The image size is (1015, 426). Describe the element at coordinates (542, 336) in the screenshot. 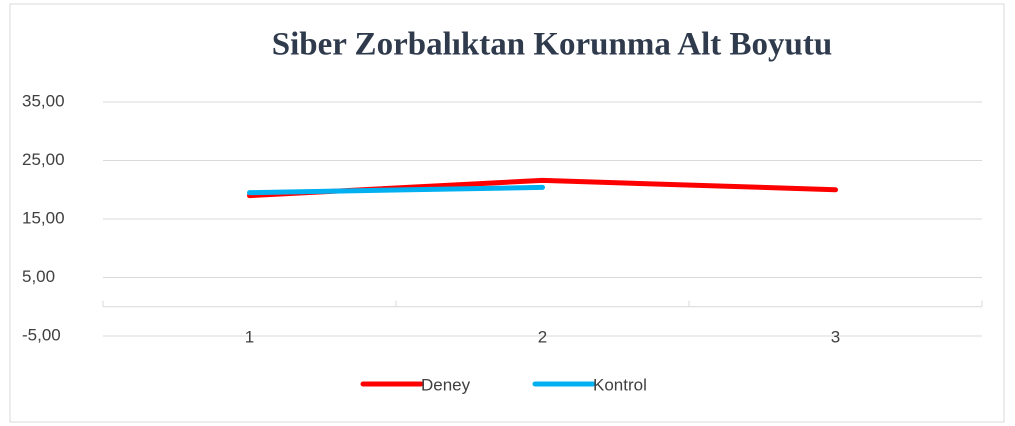

I see `x-tick-label: 2` at that location.